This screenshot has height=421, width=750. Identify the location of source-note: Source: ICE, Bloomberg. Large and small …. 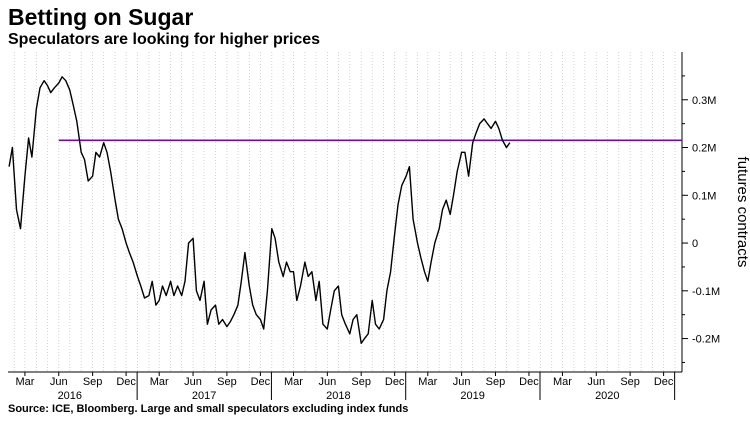
(208, 409).